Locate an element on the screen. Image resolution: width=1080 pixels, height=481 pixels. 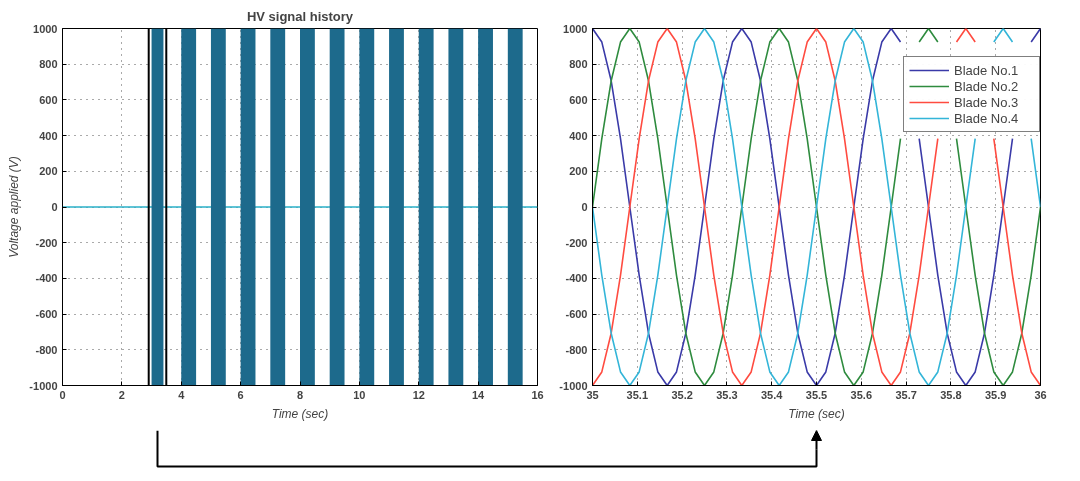
y-axis-title: Voltage applied (V) is located at coordinates (14, 207).